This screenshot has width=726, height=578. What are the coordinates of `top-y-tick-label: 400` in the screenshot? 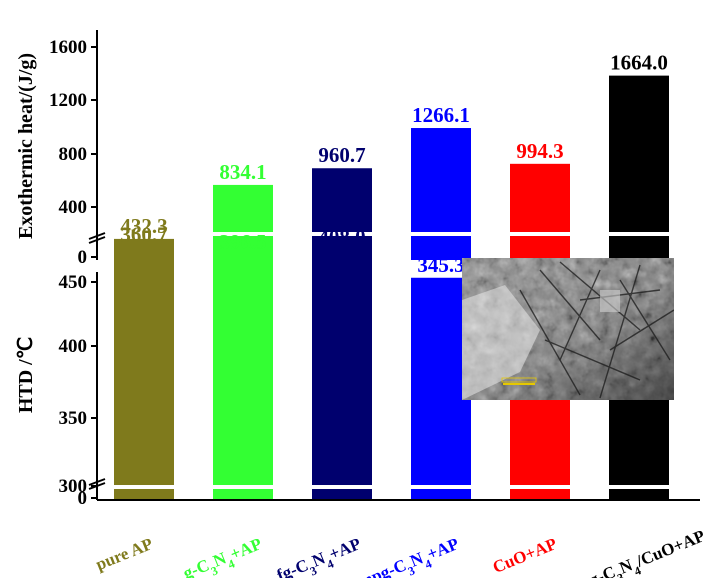 It's located at (73, 207).